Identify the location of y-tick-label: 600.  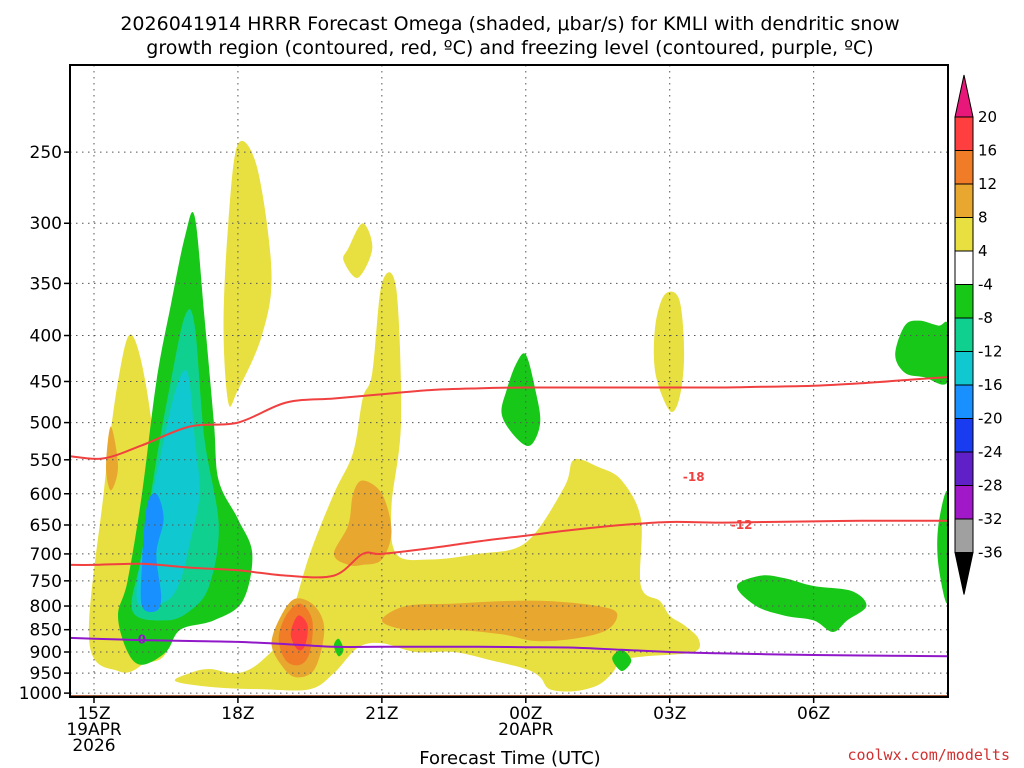
(46, 495).